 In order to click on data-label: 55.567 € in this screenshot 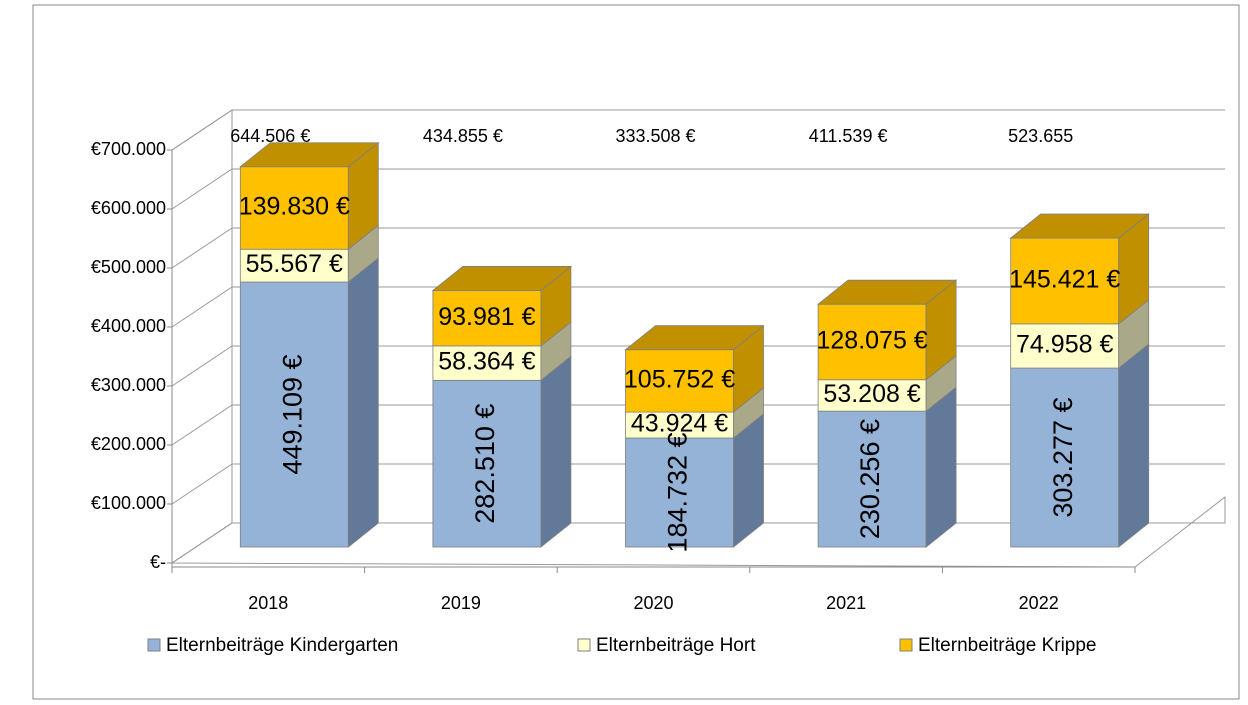, I will do `click(294, 264)`.